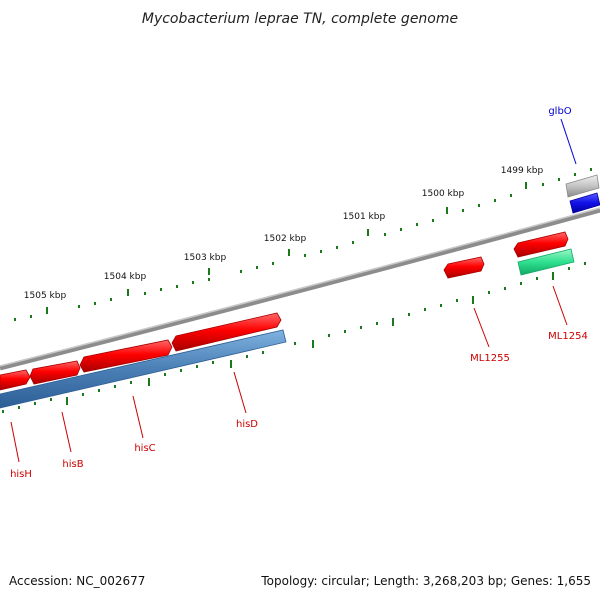  What do you see at coordinates (126, 356) in the screenshot?
I see `gene-arrow-hisC` at bounding box center [126, 356].